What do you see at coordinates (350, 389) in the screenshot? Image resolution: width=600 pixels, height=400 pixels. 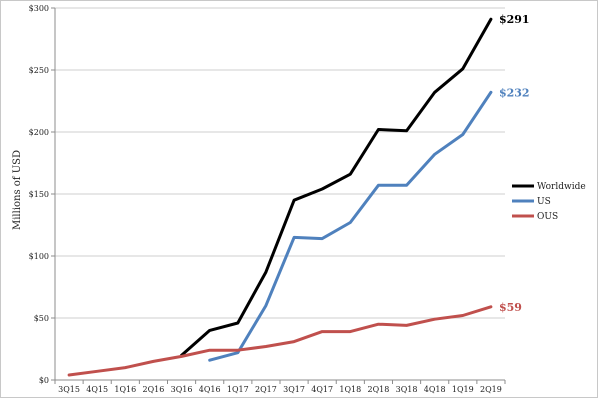 I see `x-tick-label: 1Q18` at bounding box center [350, 389].